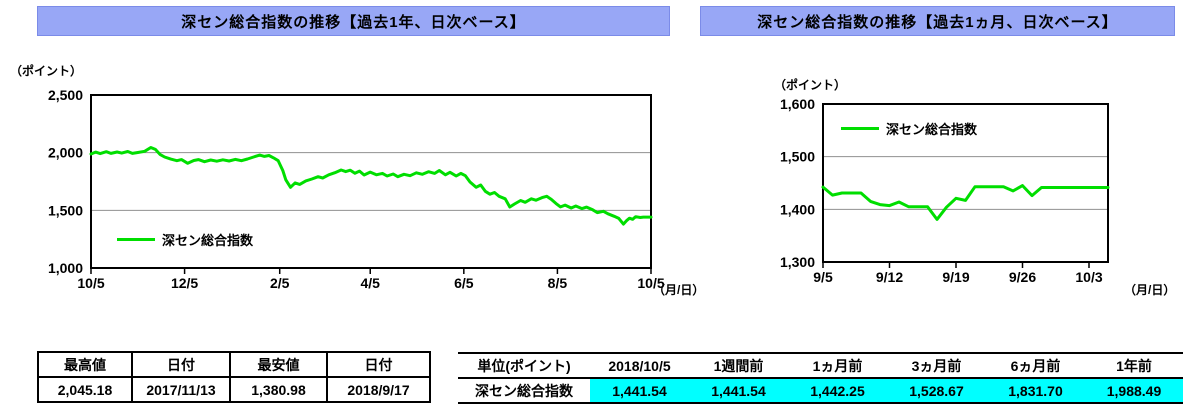 The image size is (1185, 406). What do you see at coordinates (85, 389) in the screenshot?
I see `max-value: 2,045.18` at bounding box center [85, 389].